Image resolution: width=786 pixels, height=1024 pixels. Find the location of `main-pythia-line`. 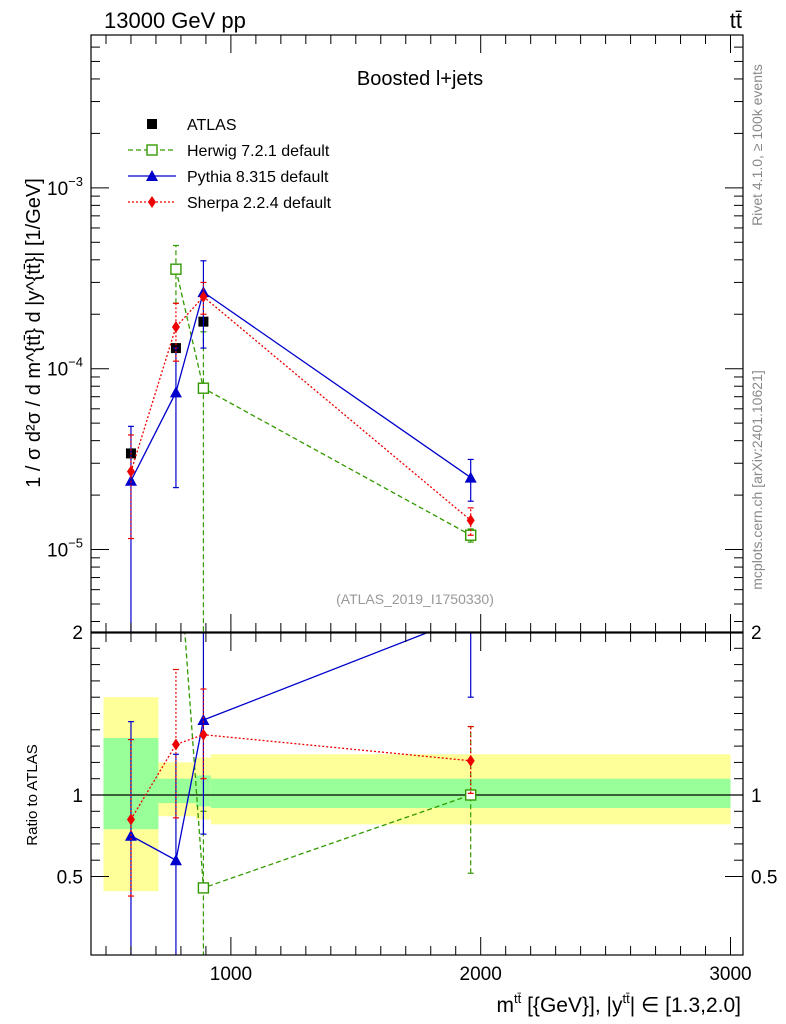

main-pythia-line is located at coordinates (301, 386).